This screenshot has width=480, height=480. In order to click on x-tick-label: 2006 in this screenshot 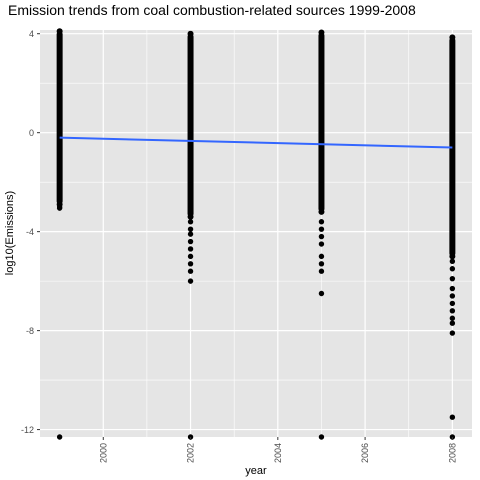, I will do `click(365, 453)`.